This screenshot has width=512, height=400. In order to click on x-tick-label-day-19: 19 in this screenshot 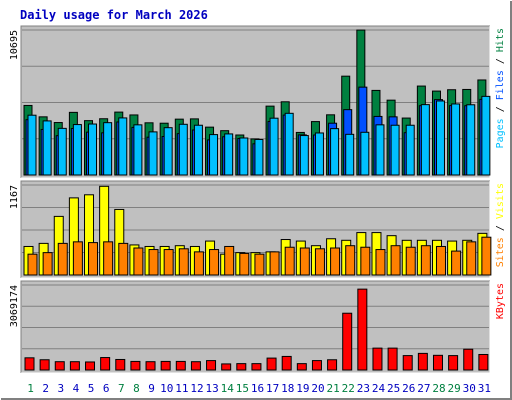, I will do `click(302, 388)`.